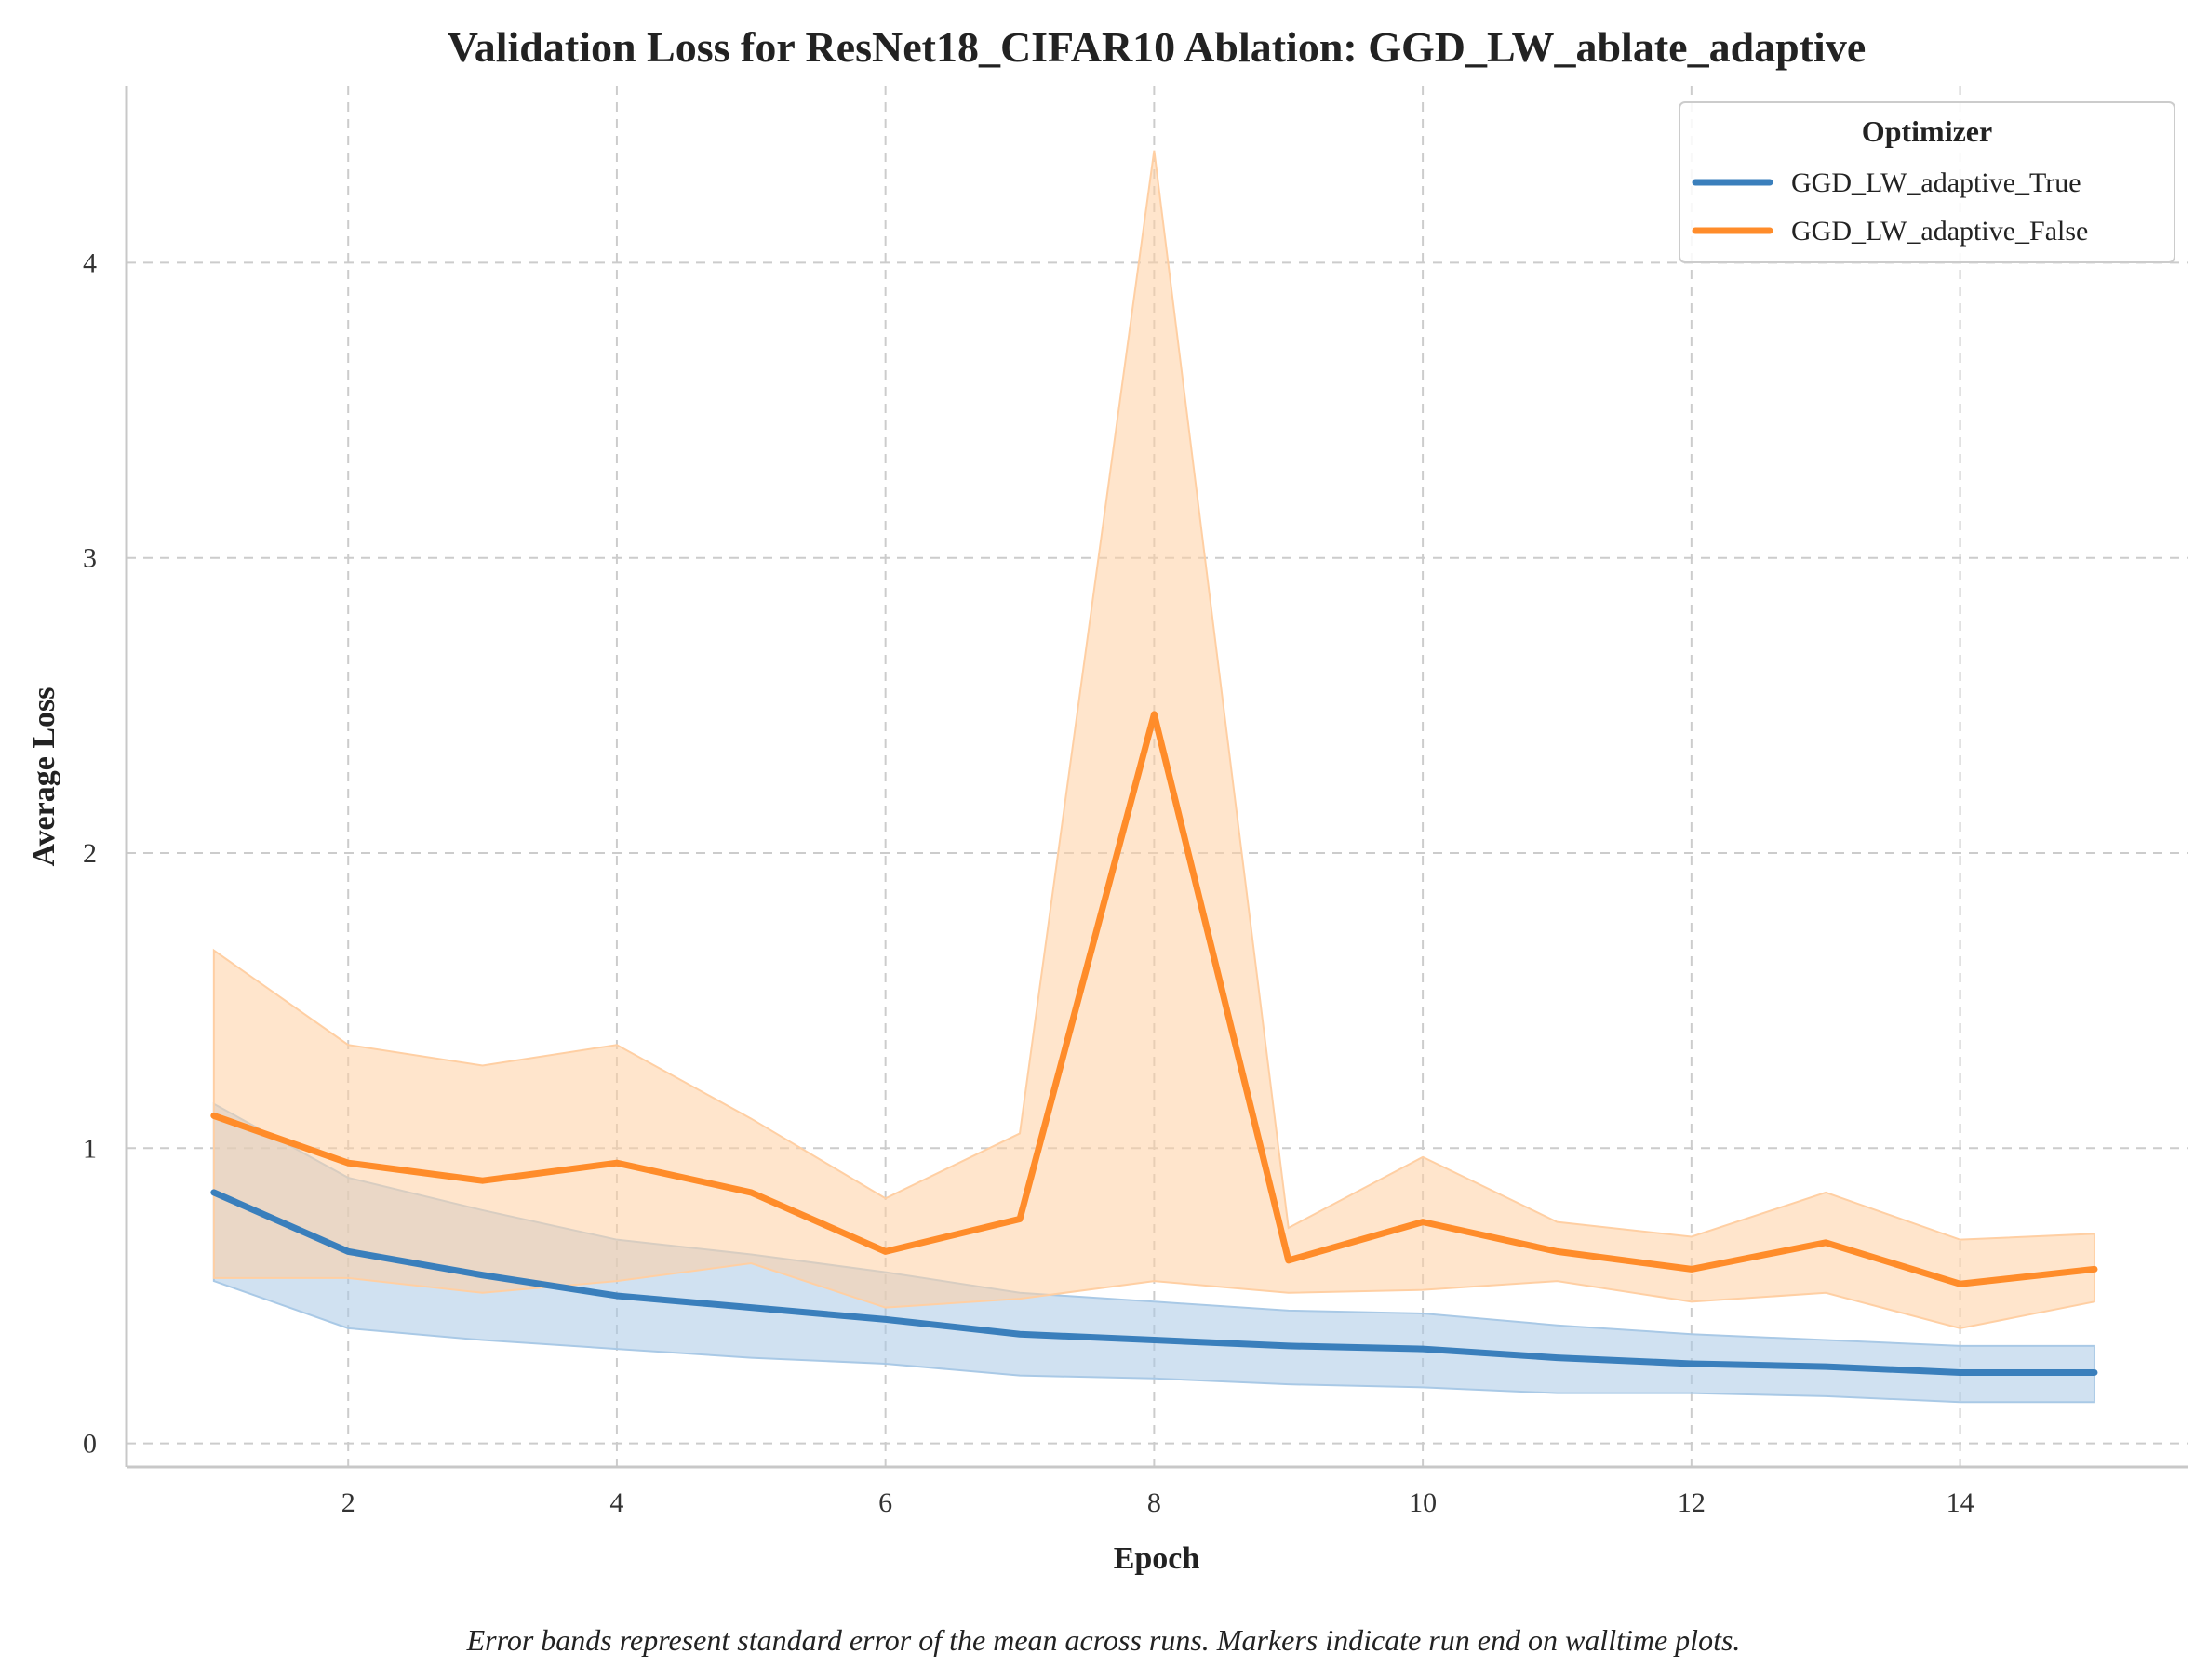  I want to click on legend-entry-true: GGD_LW_adaptive_True, so click(1936, 182).